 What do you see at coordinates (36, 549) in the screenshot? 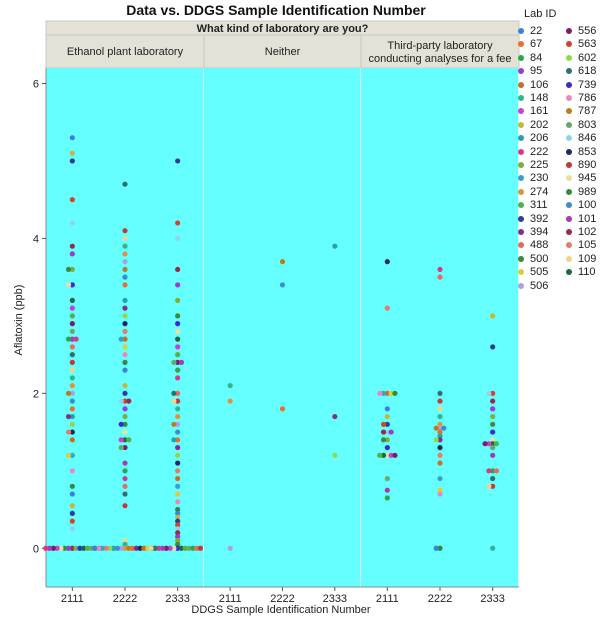
I see `y-tick-label: 0` at bounding box center [36, 549].